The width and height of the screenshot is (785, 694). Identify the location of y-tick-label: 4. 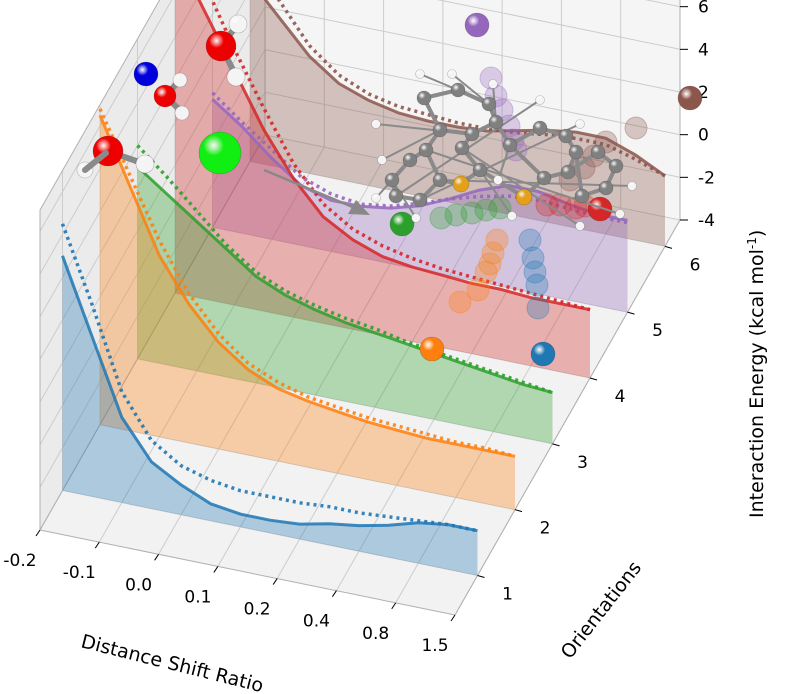
(620, 397).